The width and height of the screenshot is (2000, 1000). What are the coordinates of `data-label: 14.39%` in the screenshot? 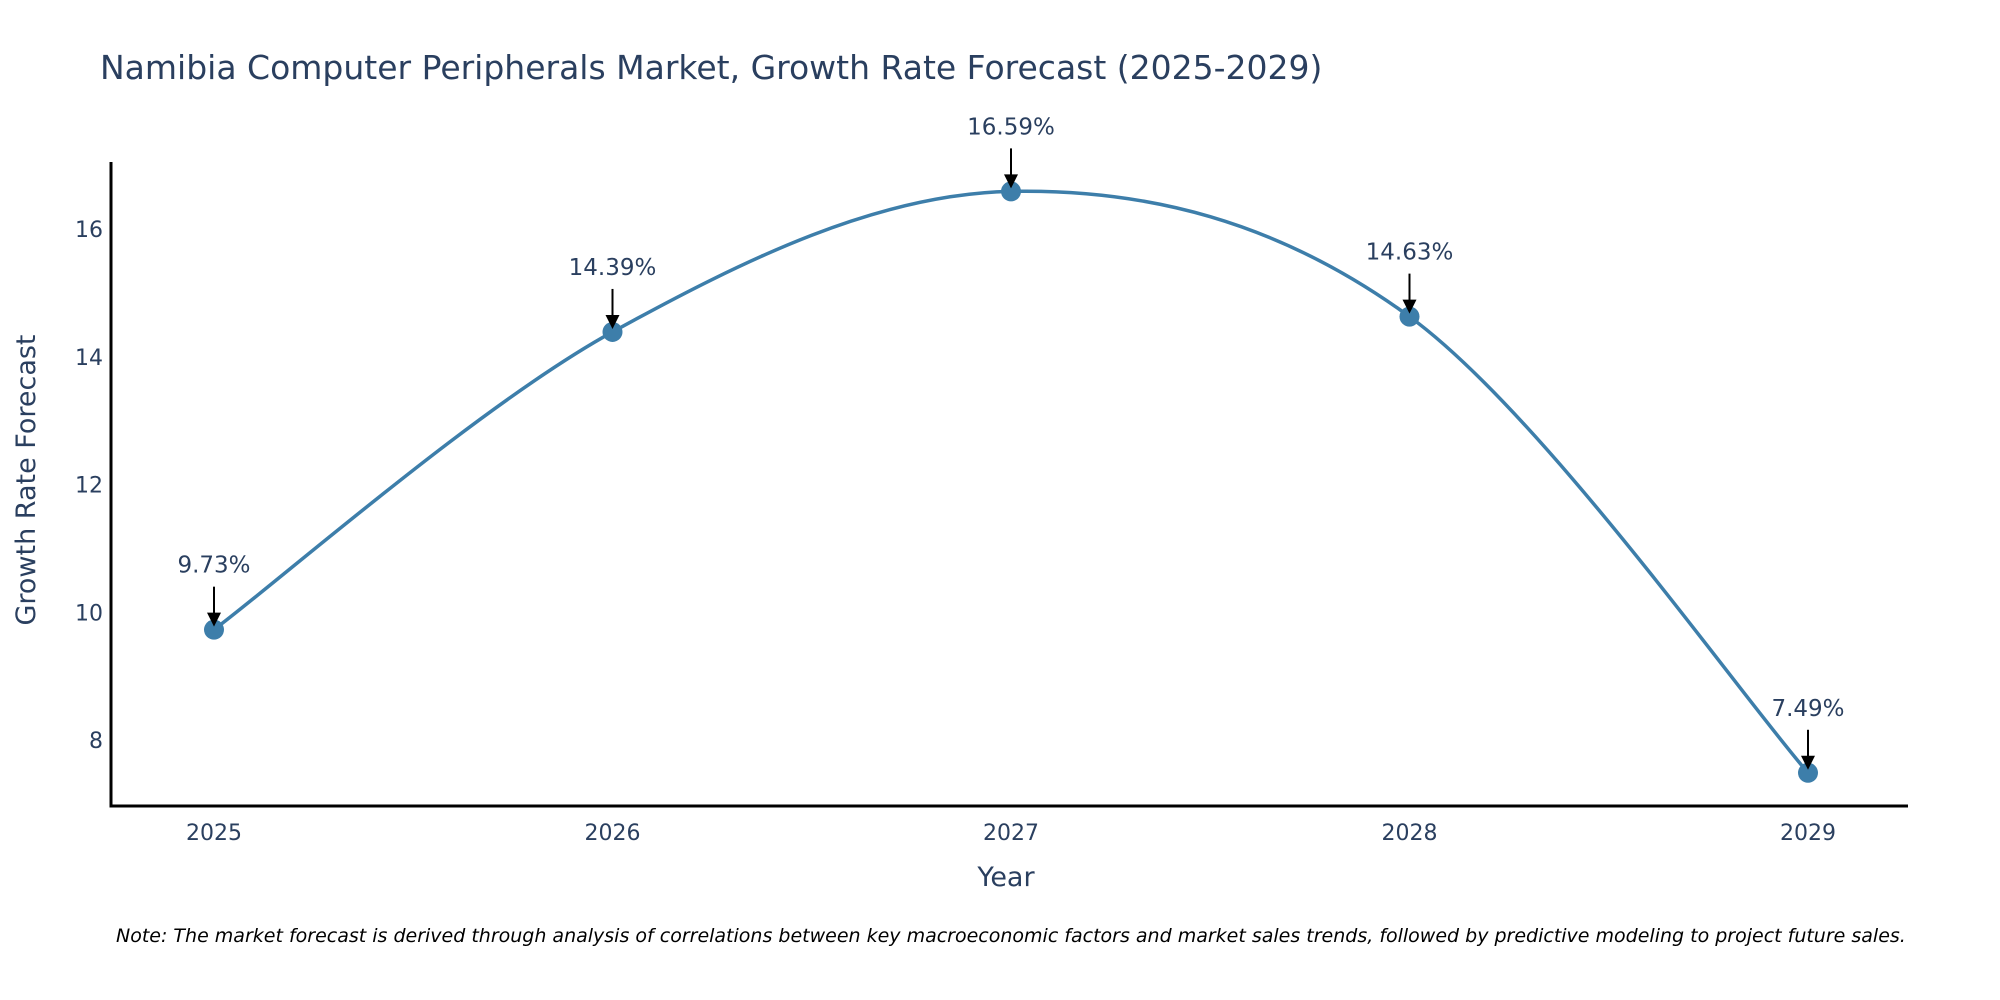 It's located at (613, 268).